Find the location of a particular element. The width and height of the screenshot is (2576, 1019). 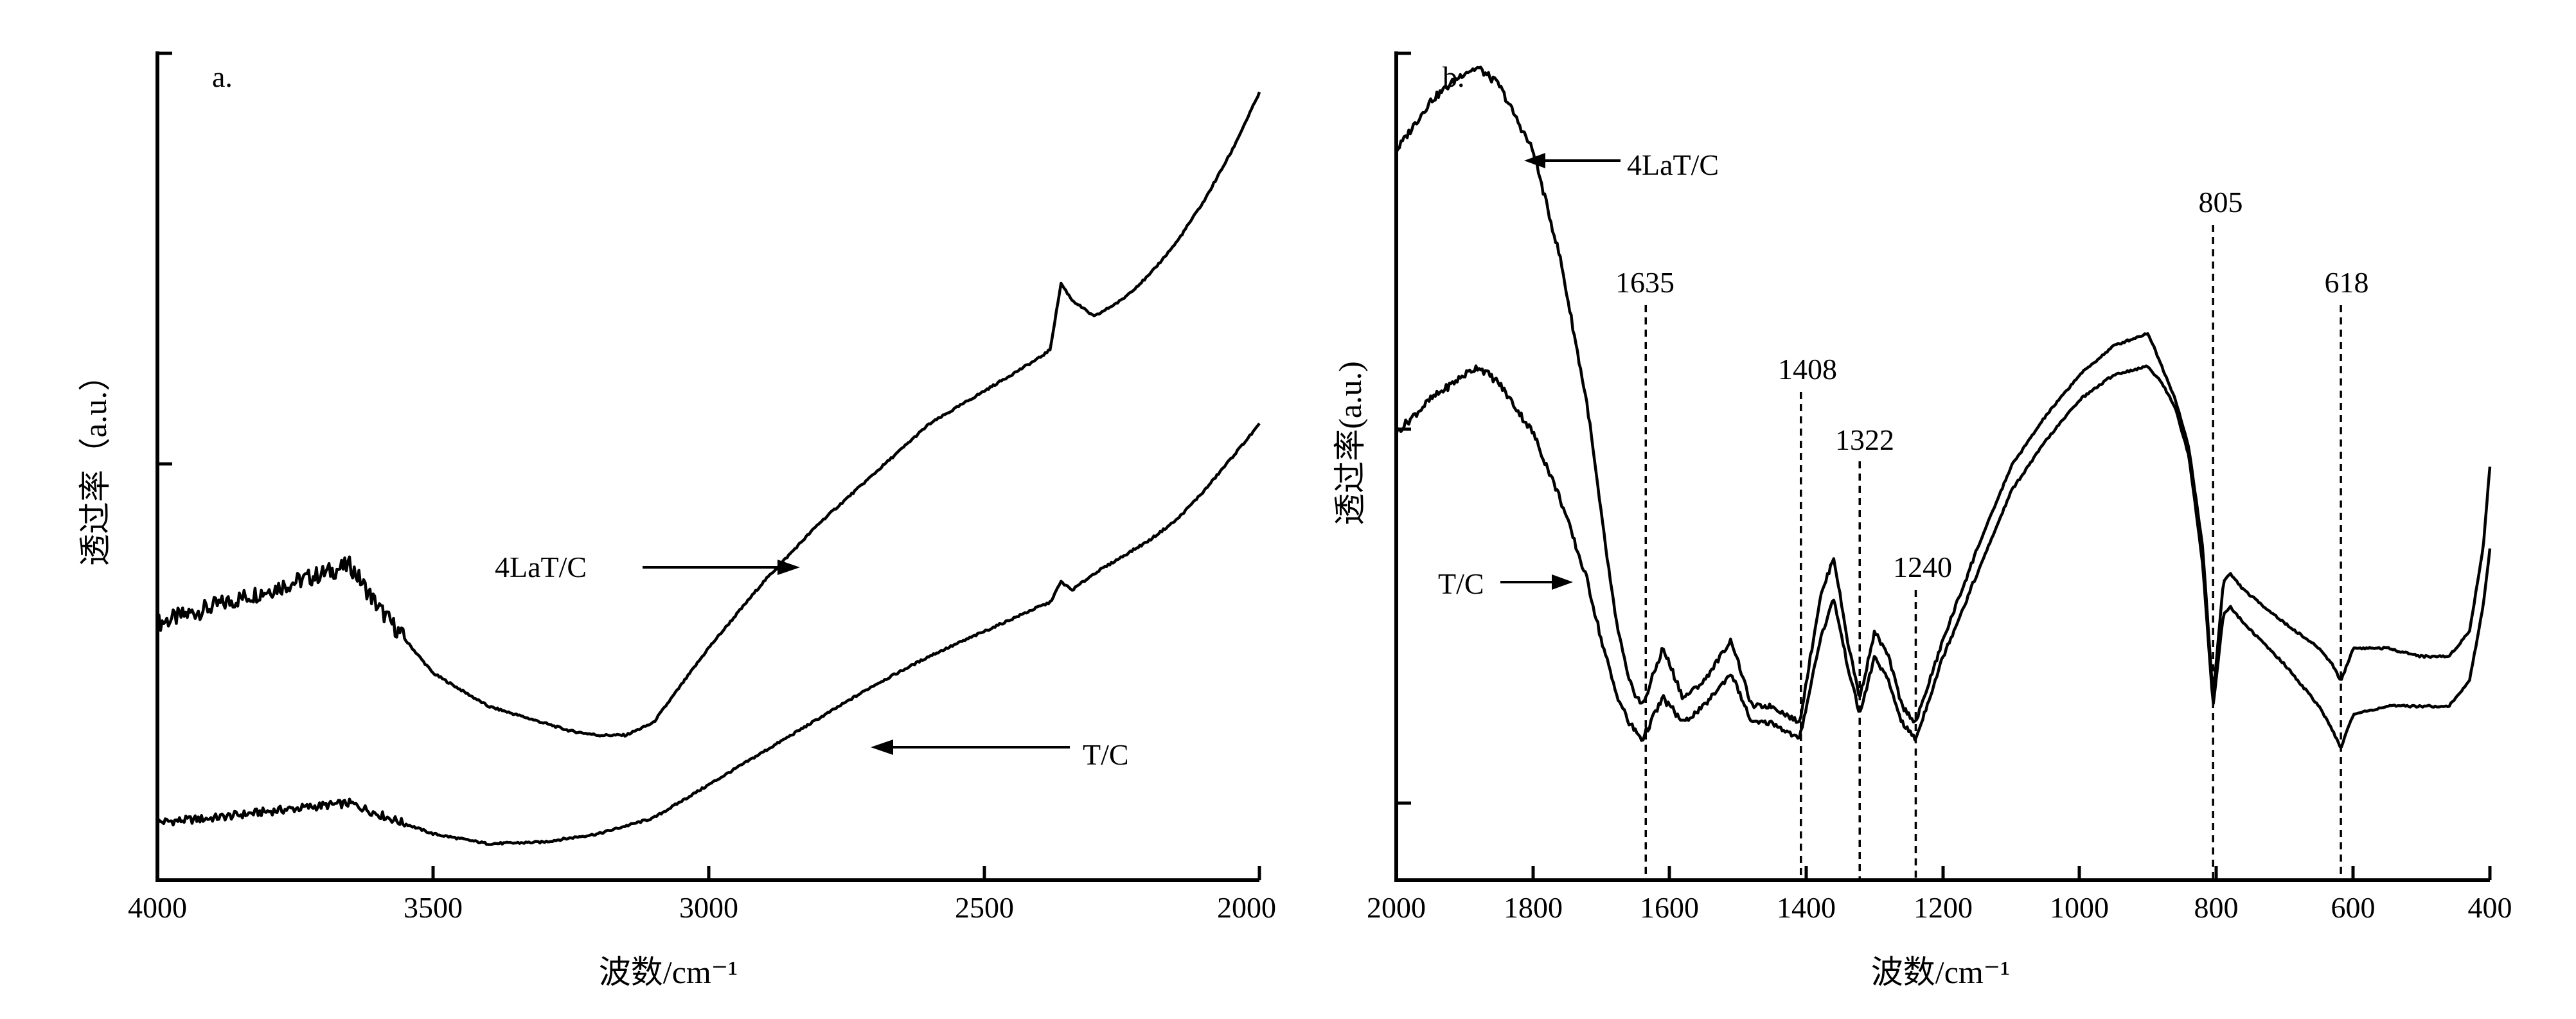

panel-b-peak-label: 1408 is located at coordinates (1808, 369).